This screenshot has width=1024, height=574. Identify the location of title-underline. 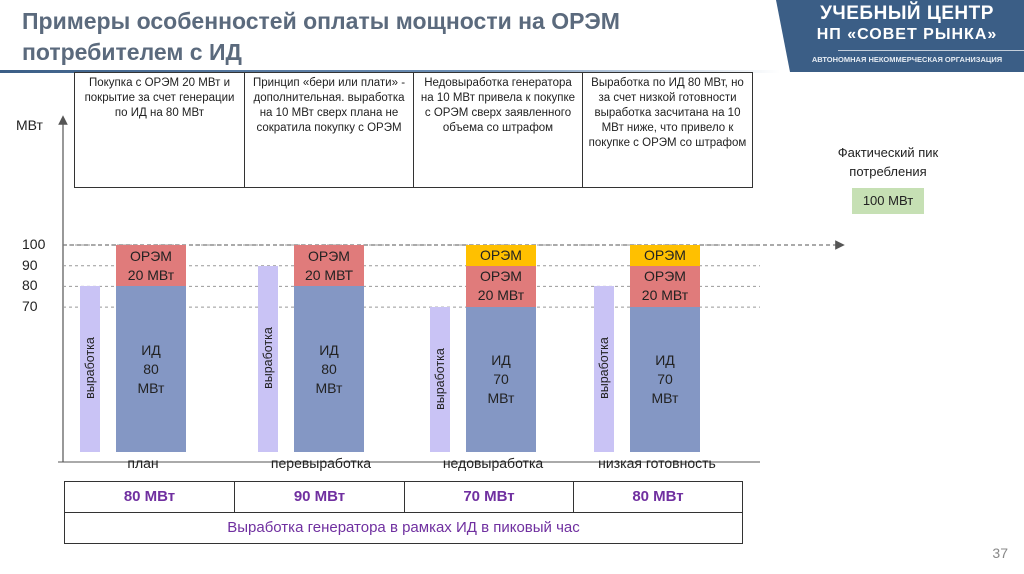
(390, 71).